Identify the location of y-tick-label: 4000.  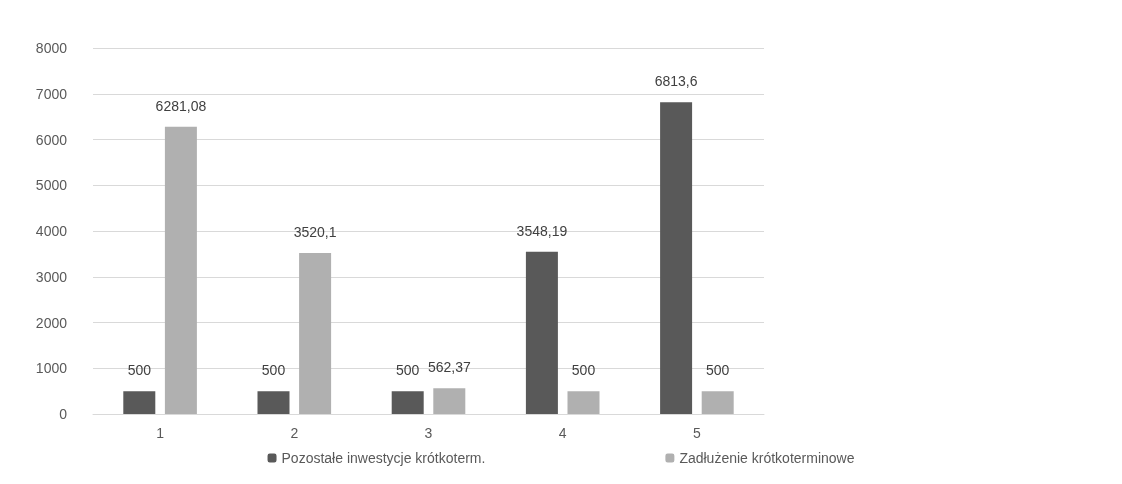
(51, 231).